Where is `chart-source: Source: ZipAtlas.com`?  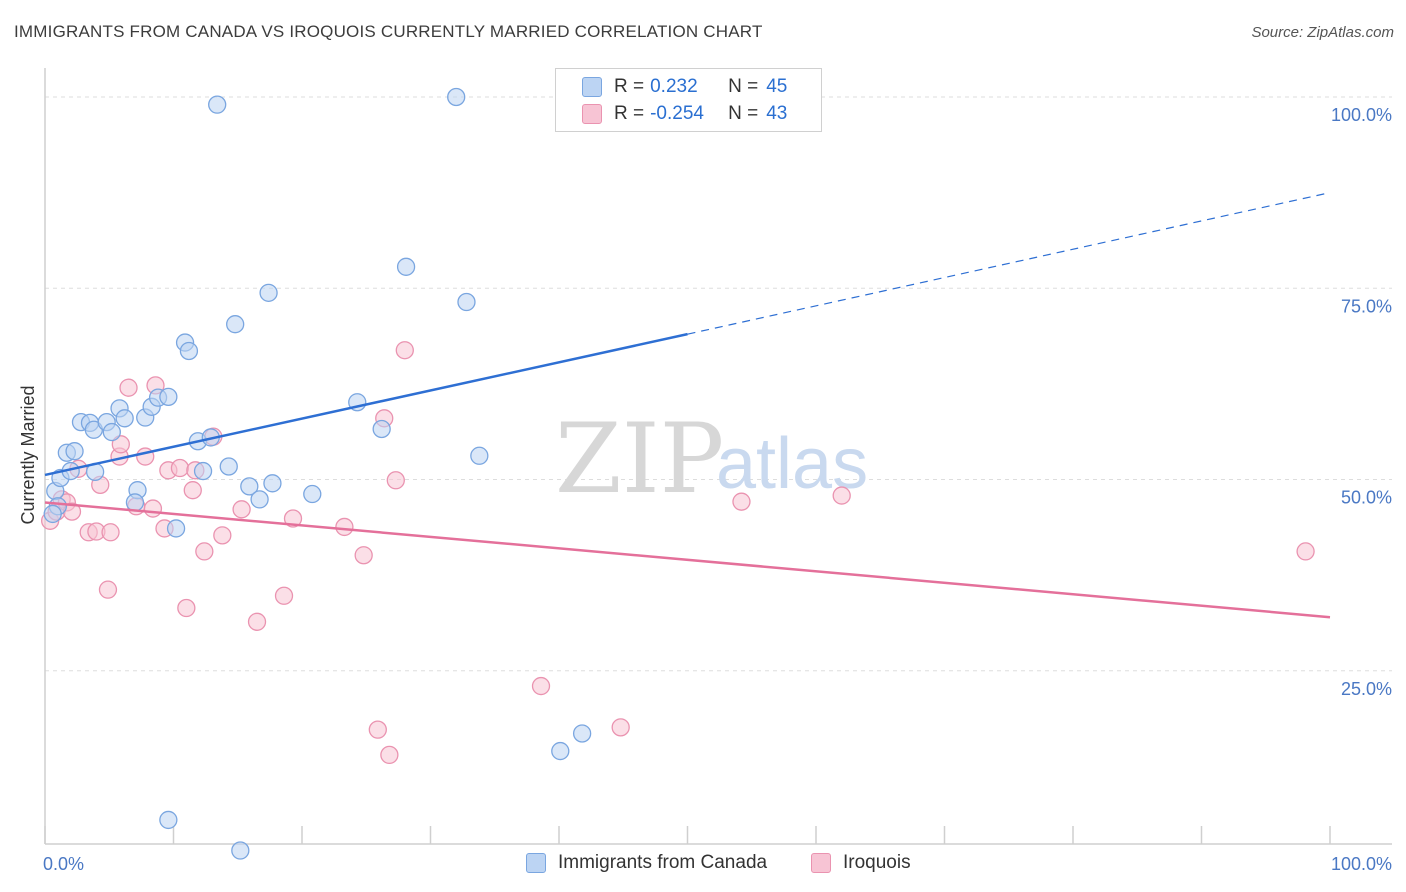 chart-source: Source: ZipAtlas.com is located at coordinates (1322, 32).